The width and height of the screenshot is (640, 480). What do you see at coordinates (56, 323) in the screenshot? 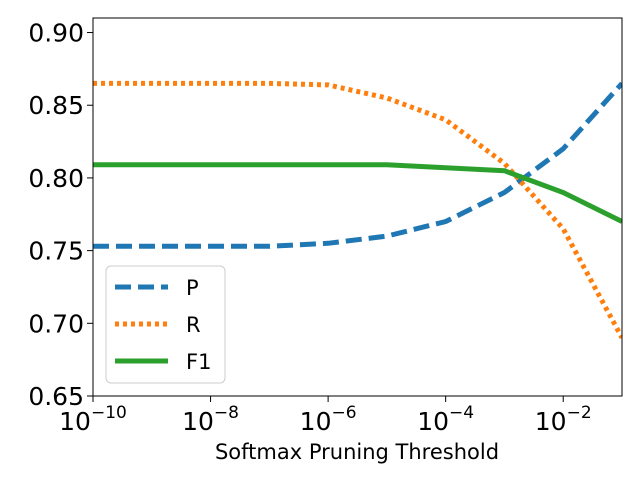
I see `y-tick-label: 0.70` at bounding box center [56, 323].